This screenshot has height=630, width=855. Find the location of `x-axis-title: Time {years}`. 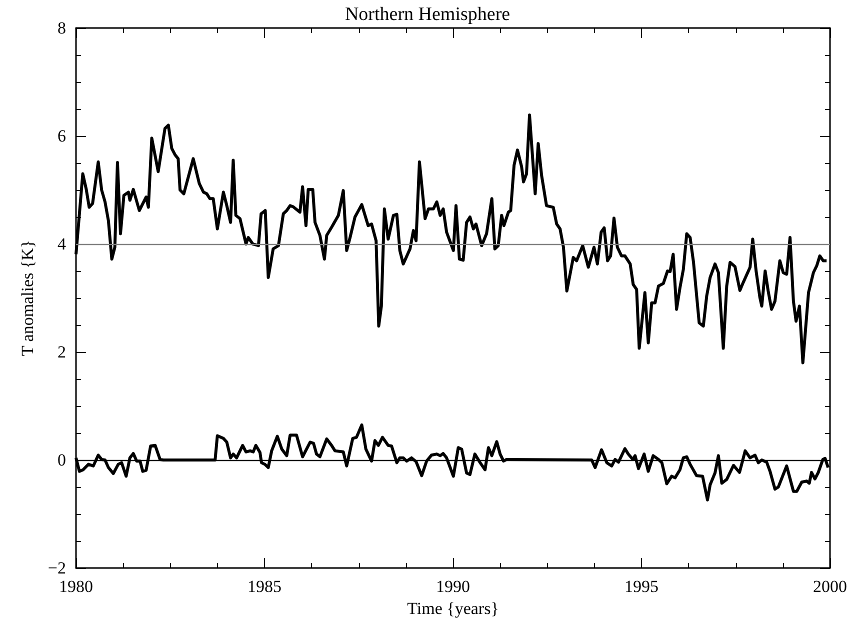

x-axis-title: Time {years} is located at coordinates (453, 608).